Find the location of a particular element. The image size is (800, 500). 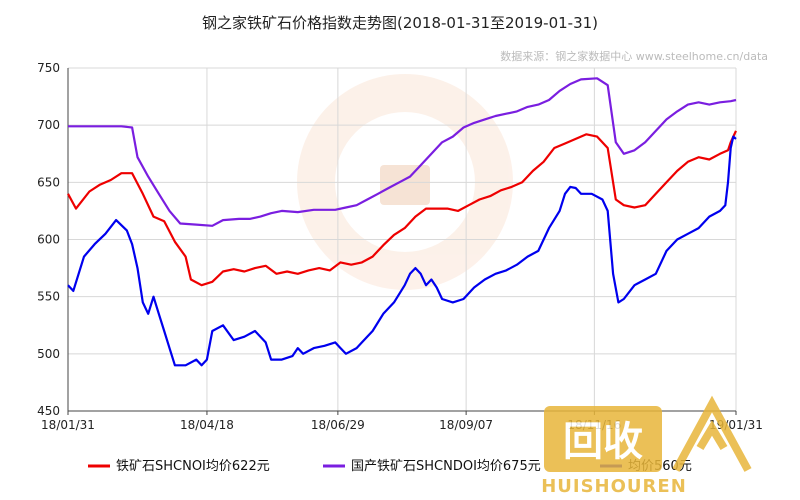

huishouren-watermark: 回收 HUISHOUREN is located at coordinates (646, 446).